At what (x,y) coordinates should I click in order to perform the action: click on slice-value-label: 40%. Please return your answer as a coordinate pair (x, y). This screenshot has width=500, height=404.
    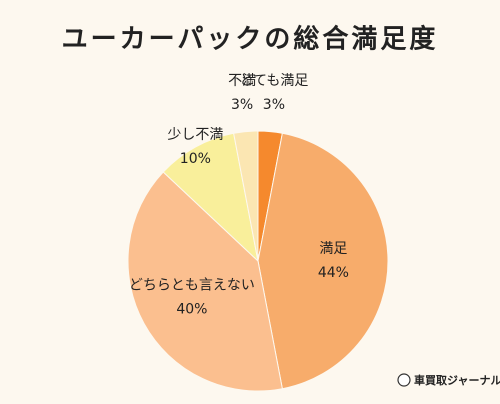
    Looking at the image, I should click on (191, 309).